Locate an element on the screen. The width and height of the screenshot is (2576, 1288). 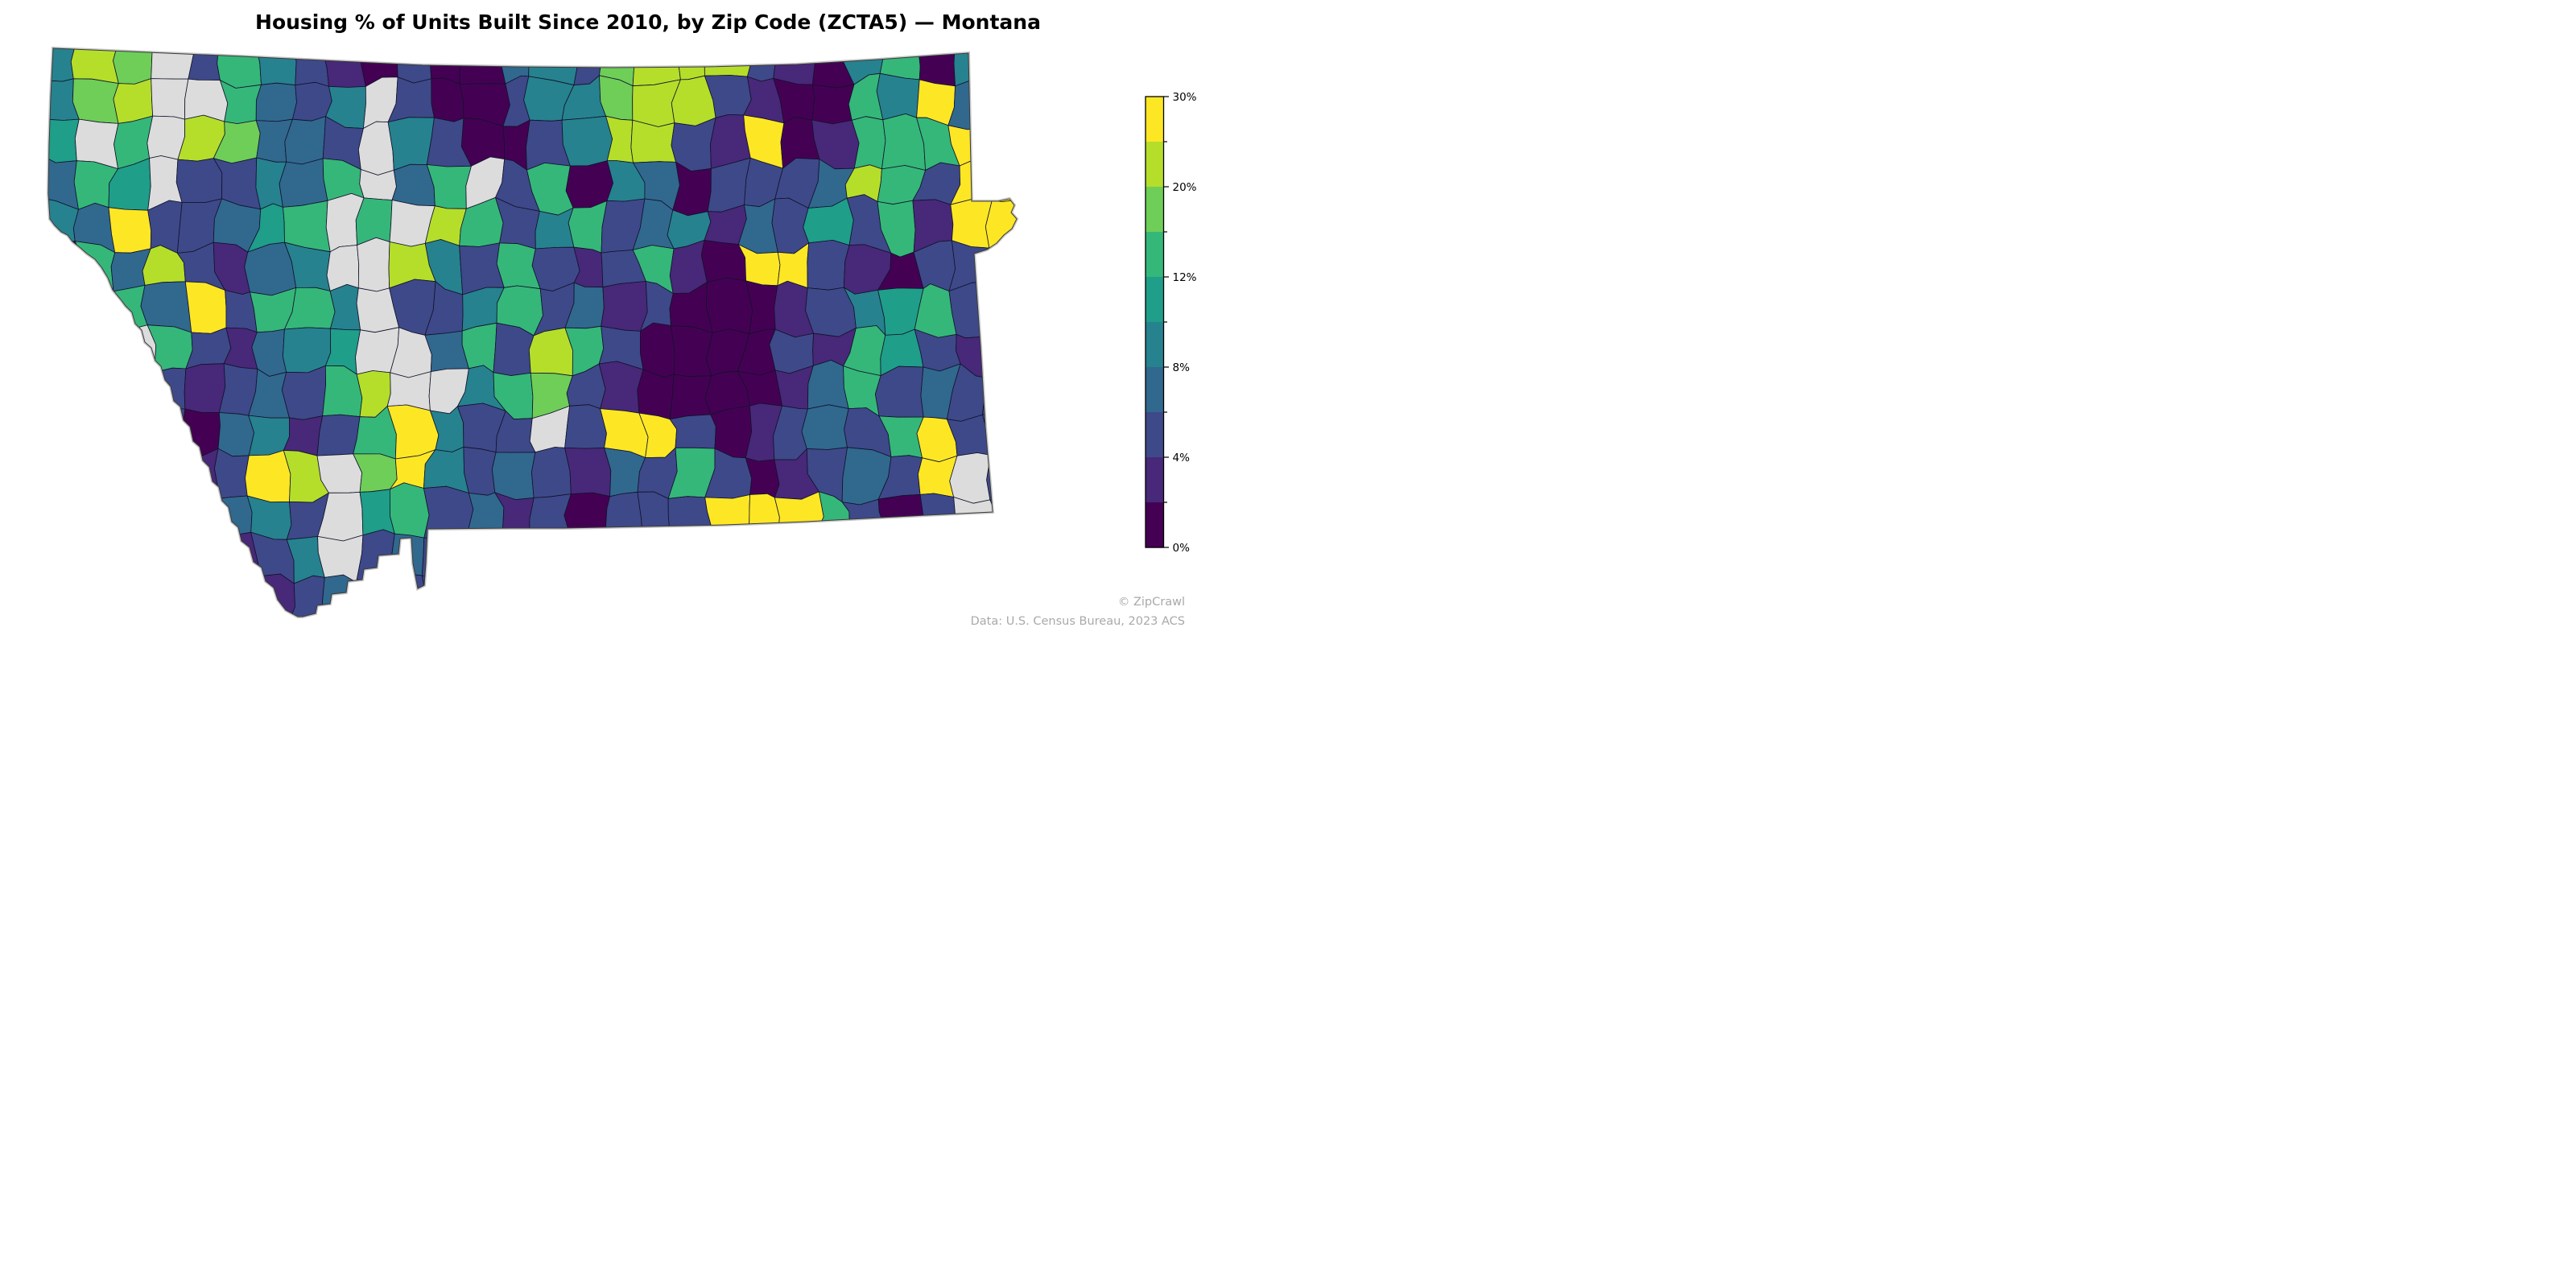
legend-tick-label: 4% is located at coordinates (1182, 458).